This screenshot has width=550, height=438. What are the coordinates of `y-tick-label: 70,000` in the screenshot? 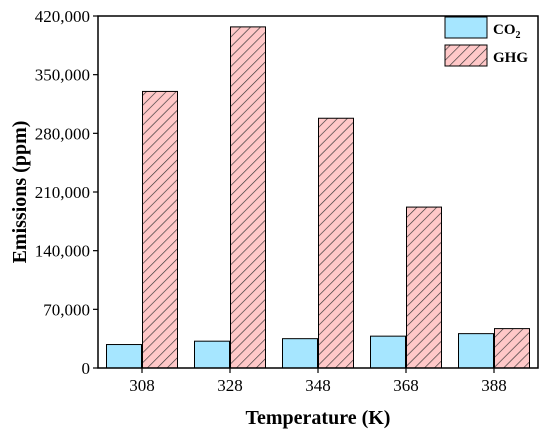 It's located at (66, 309).